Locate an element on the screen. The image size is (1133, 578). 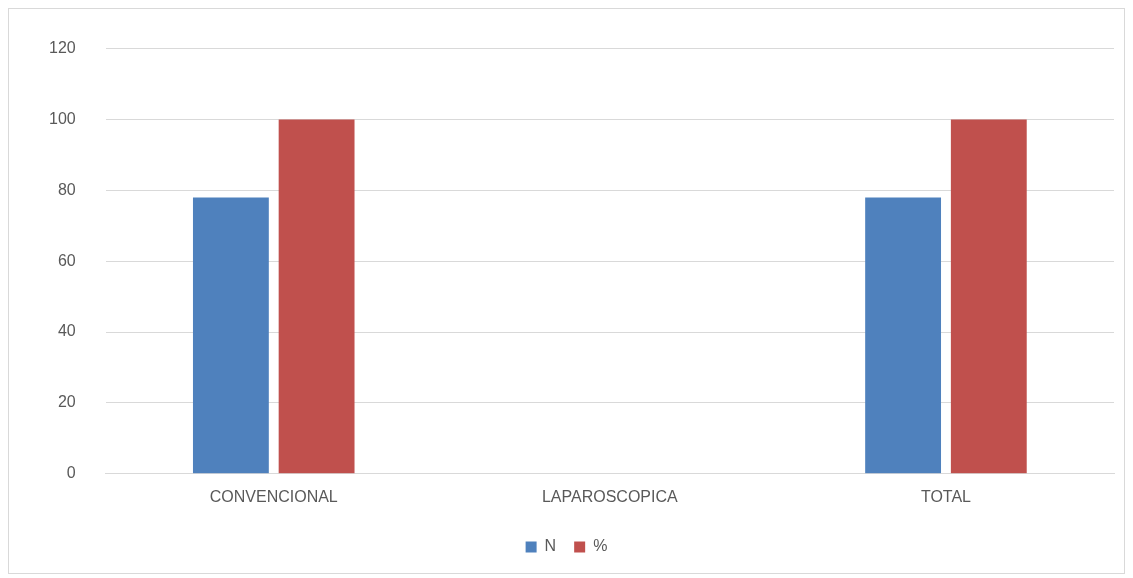
y-tick-label: 80 is located at coordinates (66, 189).